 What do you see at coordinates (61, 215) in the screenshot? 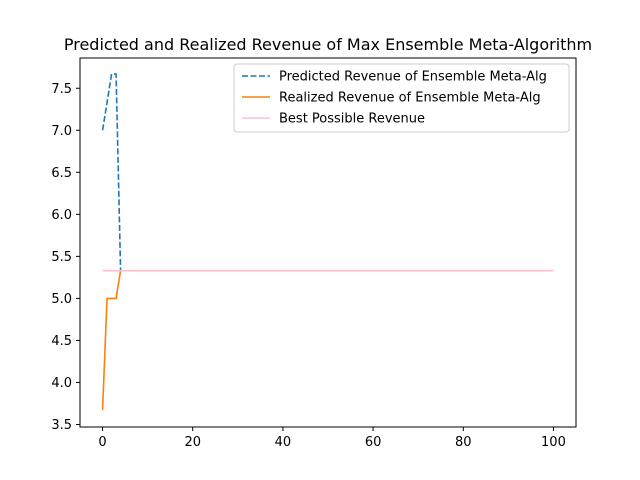
I see `y-tick-label: 6.0` at bounding box center [61, 215].